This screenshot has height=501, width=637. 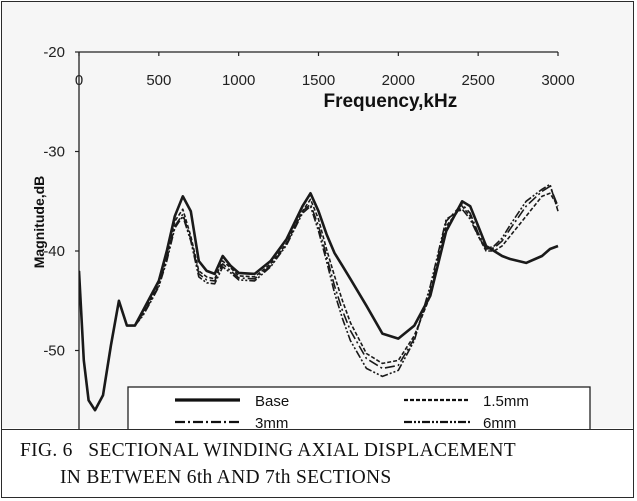 I want to click on caption-title-1: SECTIONAL WINDING AXIAL DISPLACEMENT, so click(x=302, y=450).